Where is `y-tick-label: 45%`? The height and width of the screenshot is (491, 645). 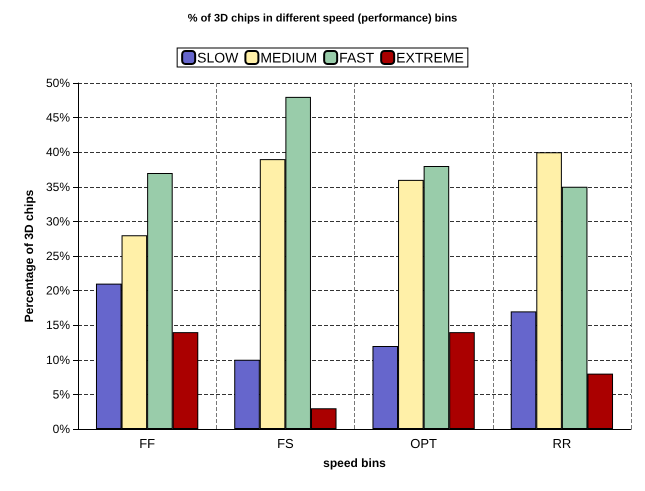 y-tick-label: 45% is located at coordinates (58, 117).